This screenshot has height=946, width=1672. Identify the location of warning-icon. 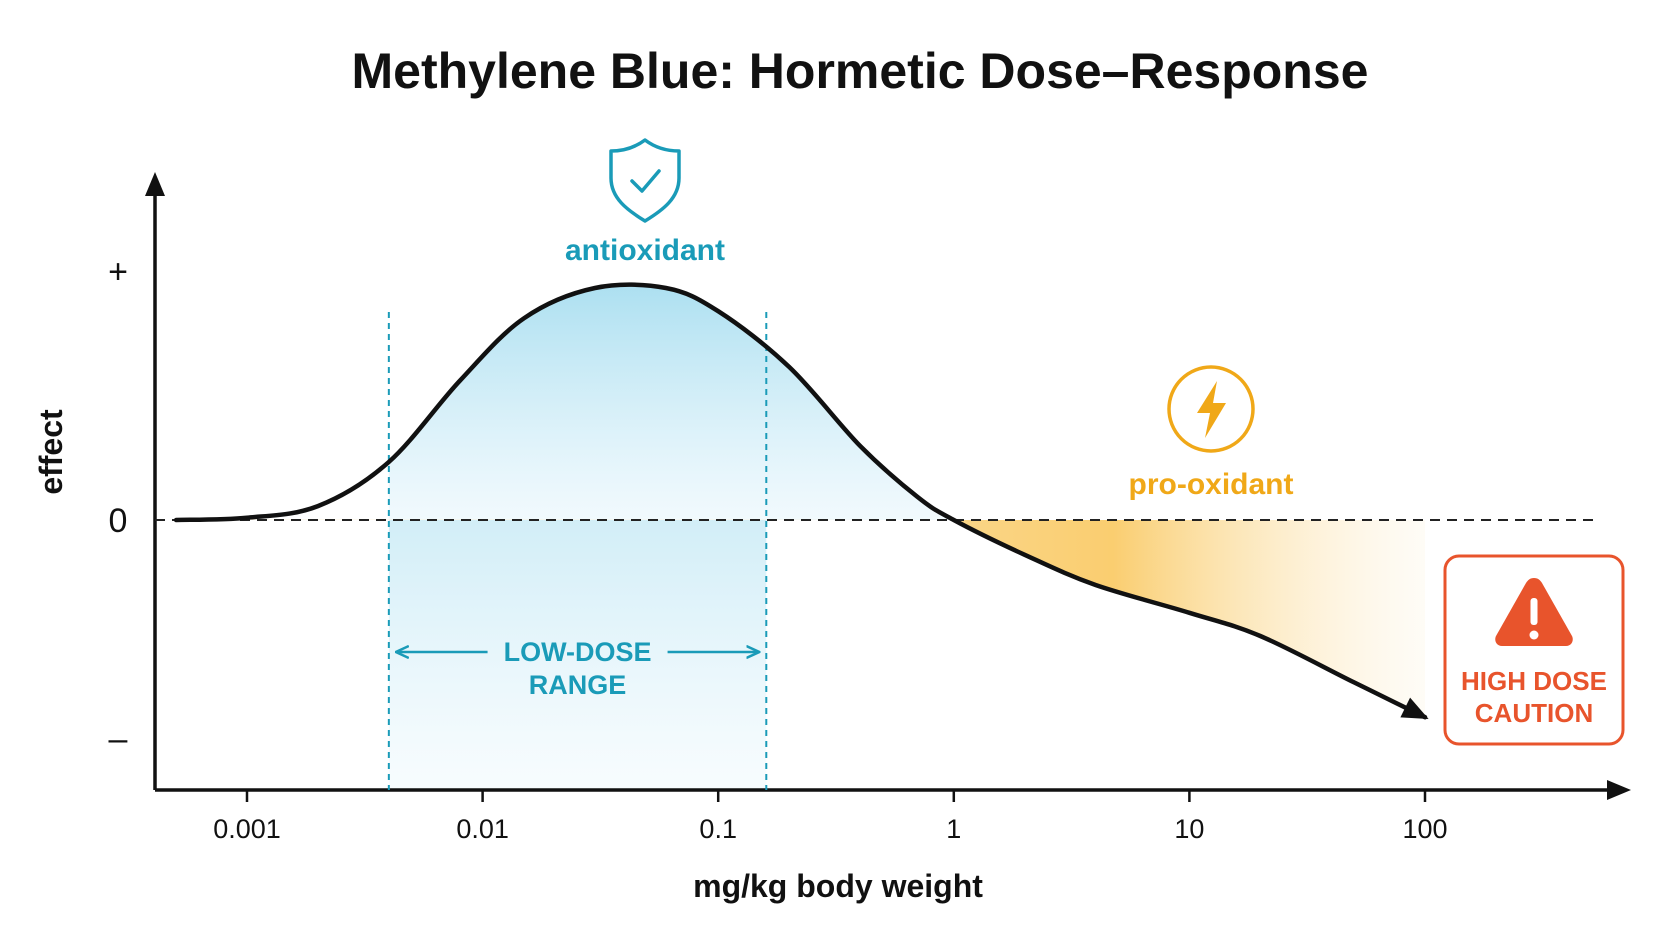
(1534, 612).